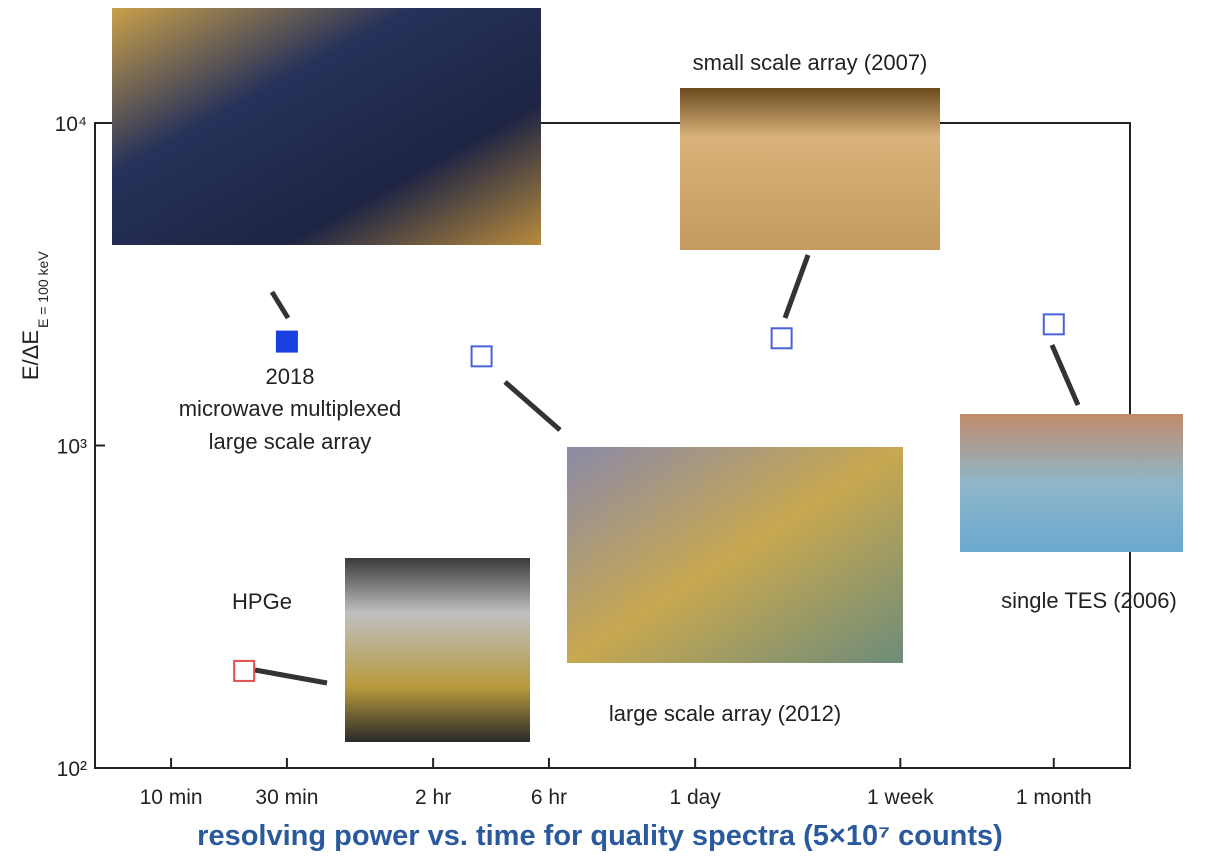 This screenshot has width=1209, height=865. What do you see at coordinates (810, 169) in the screenshot?
I see `photo-small-array` at bounding box center [810, 169].